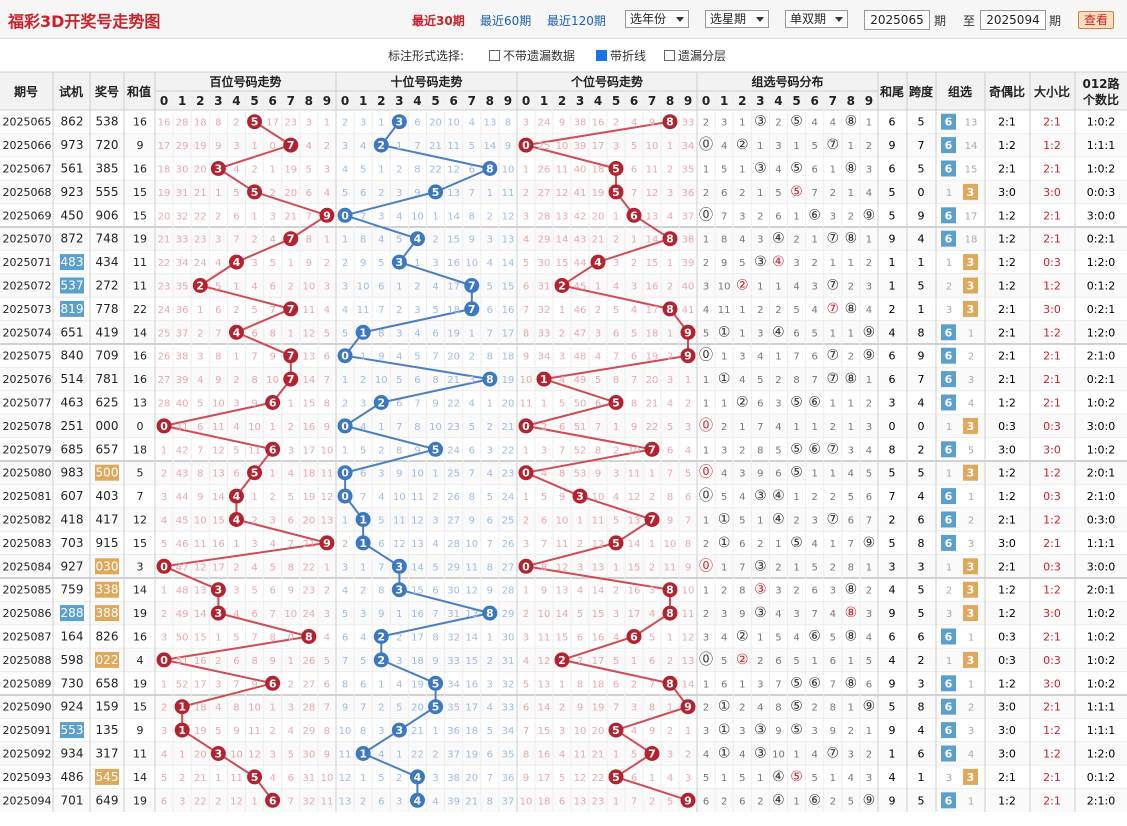 The width and height of the screenshot is (1127, 826). Describe the element at coordinates (760, 730) in the screenshot. I see `group-hit-number: ③` at that location.